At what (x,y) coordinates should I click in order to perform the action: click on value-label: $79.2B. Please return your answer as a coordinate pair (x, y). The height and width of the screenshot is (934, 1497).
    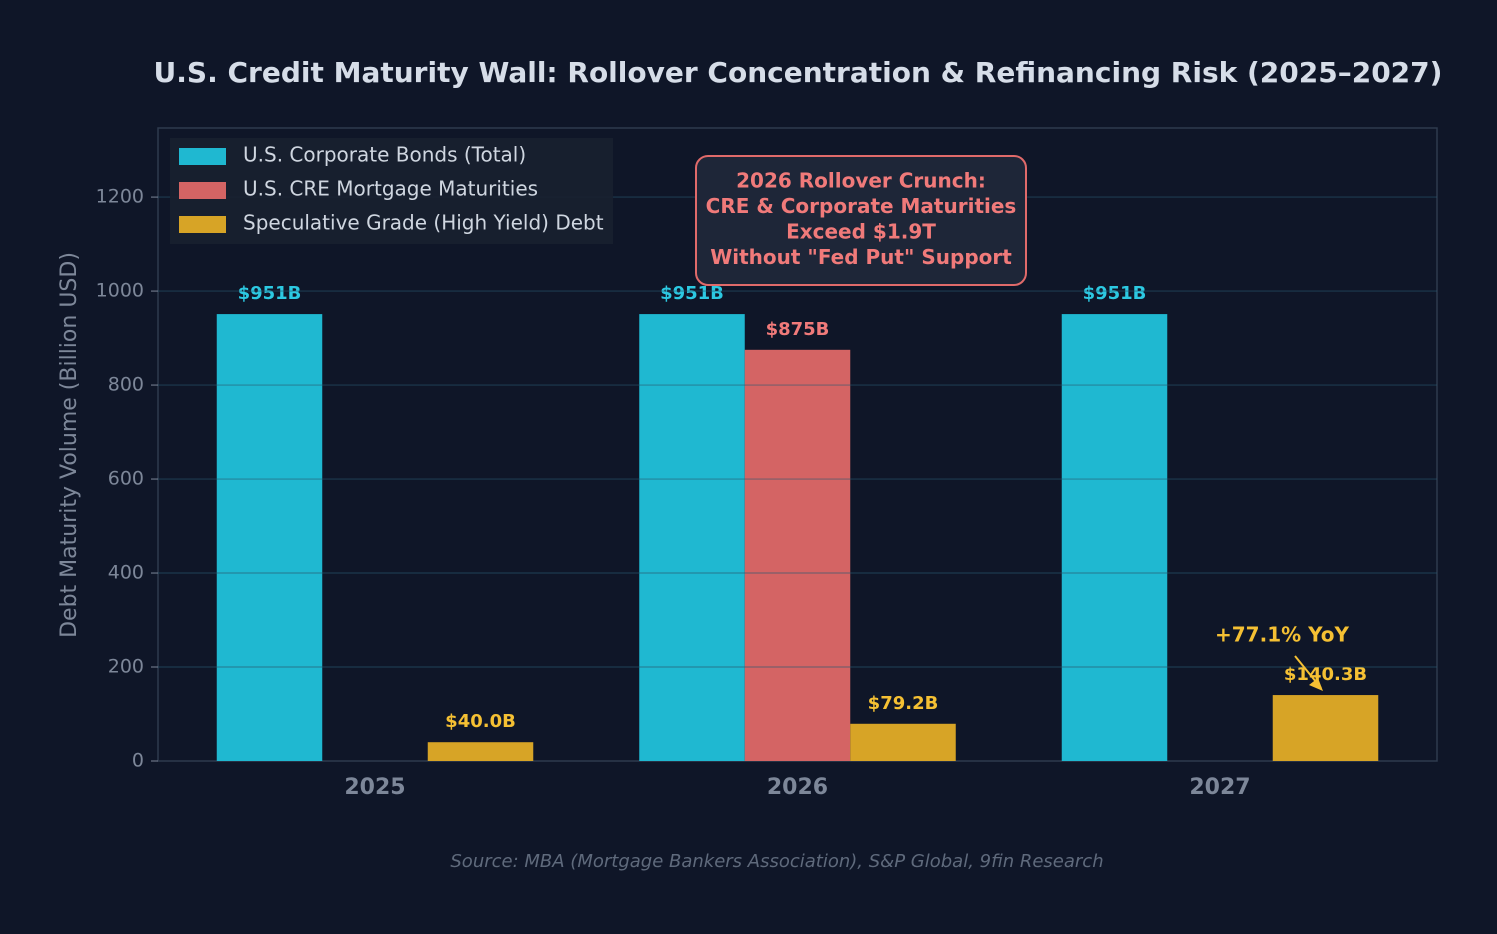
    Looking at the image, I should click on (903, 703).